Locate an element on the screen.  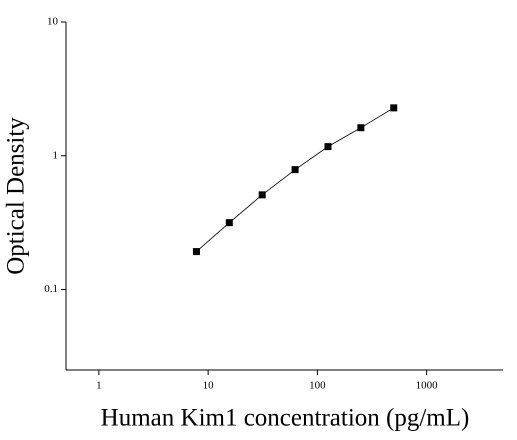
x-tick-label: 10 is located at coordinates (209, 386).